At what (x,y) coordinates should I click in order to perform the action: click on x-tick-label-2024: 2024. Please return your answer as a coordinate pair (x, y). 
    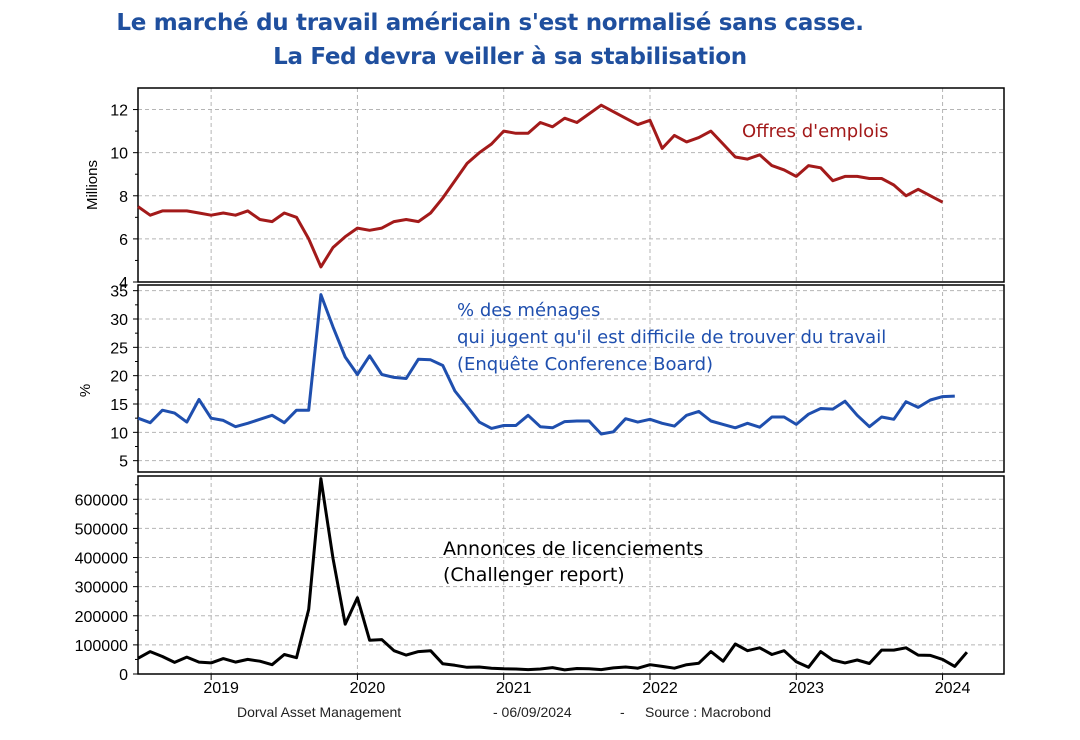
    Looking at the image, I should click on (953, 688).